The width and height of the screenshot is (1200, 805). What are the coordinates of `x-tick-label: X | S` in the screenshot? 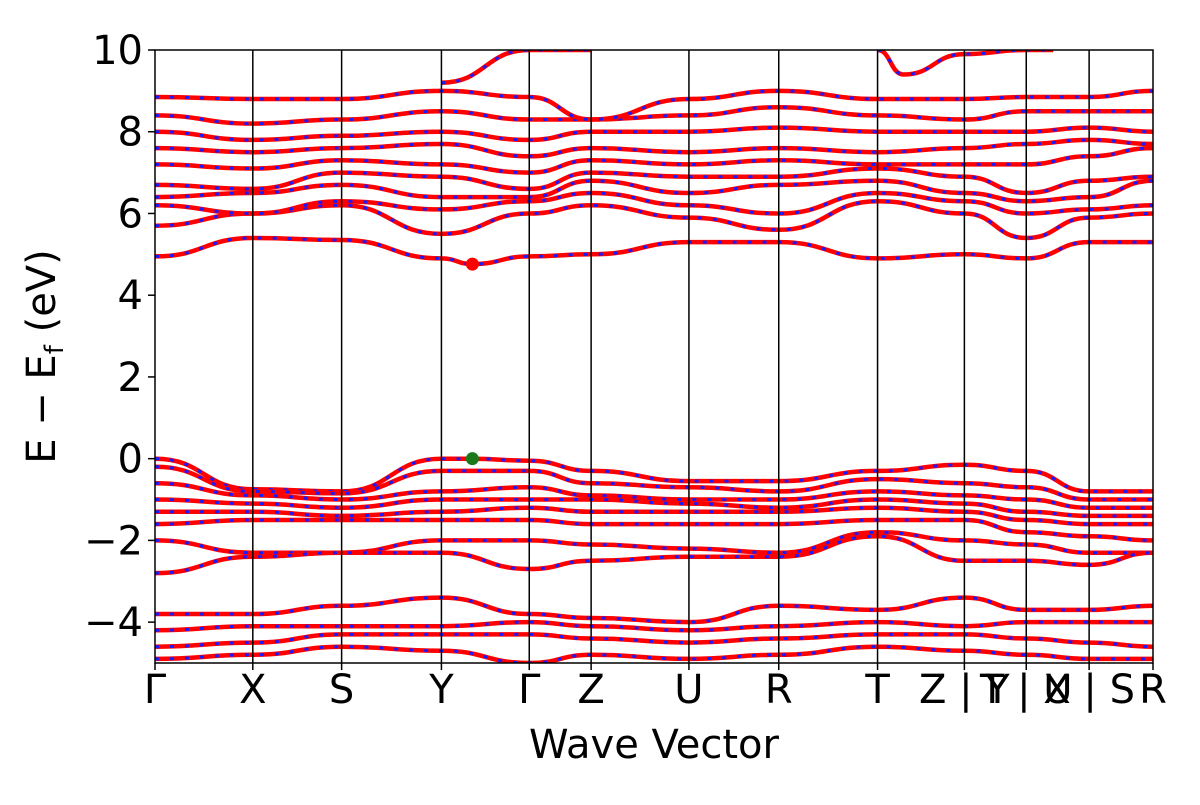 It's located at (1089, 690).